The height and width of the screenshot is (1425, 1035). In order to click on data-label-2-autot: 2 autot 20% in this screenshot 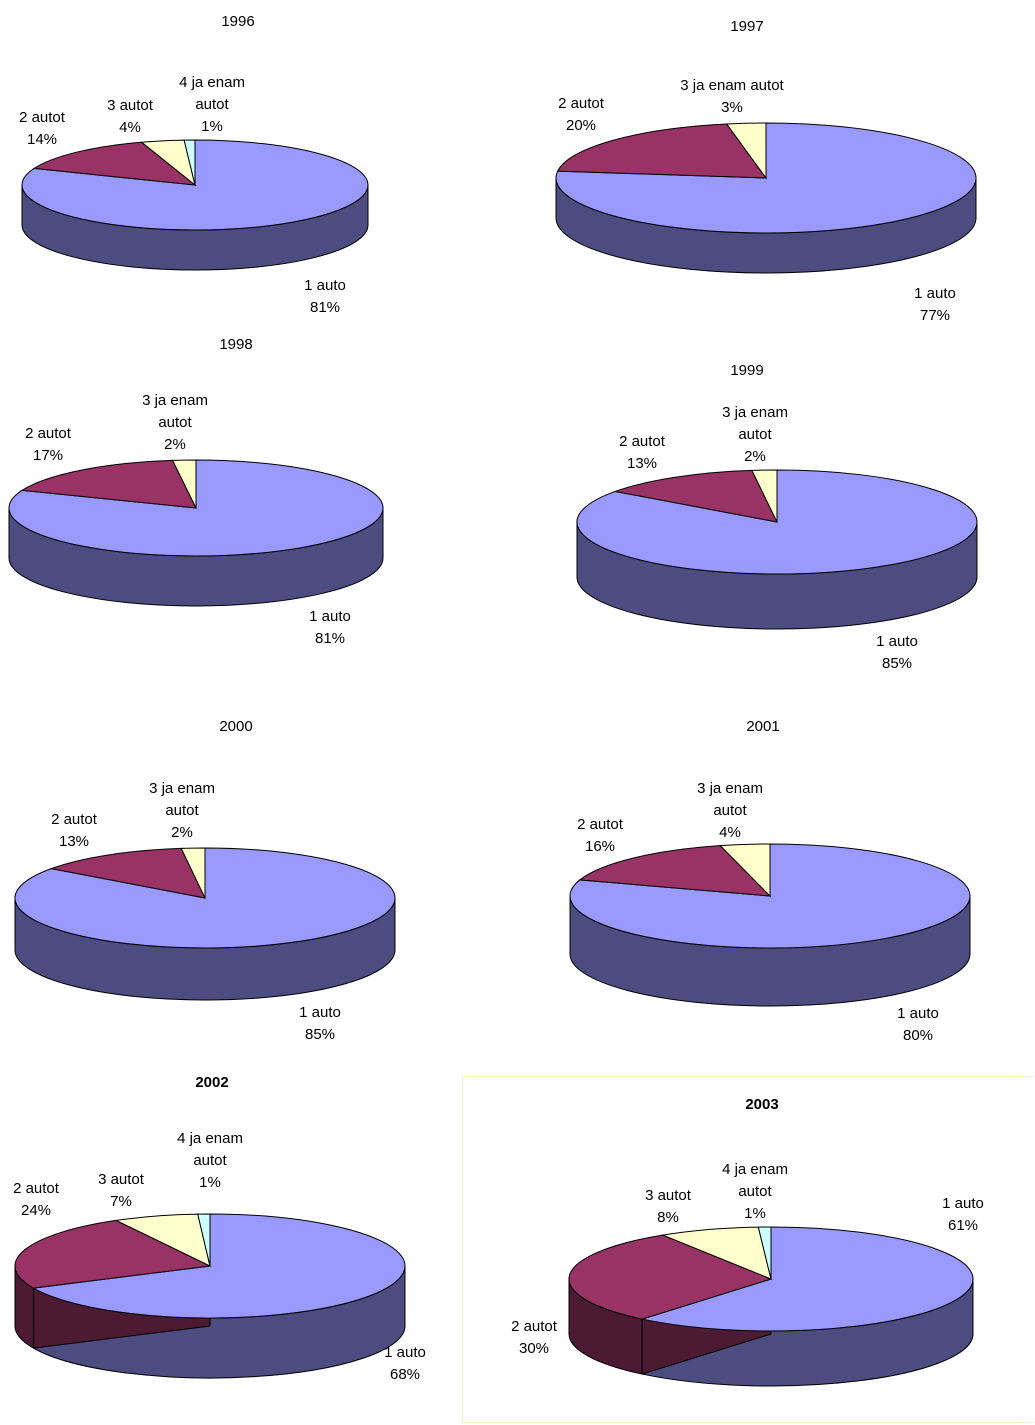, I will do `click(581, 114)`.